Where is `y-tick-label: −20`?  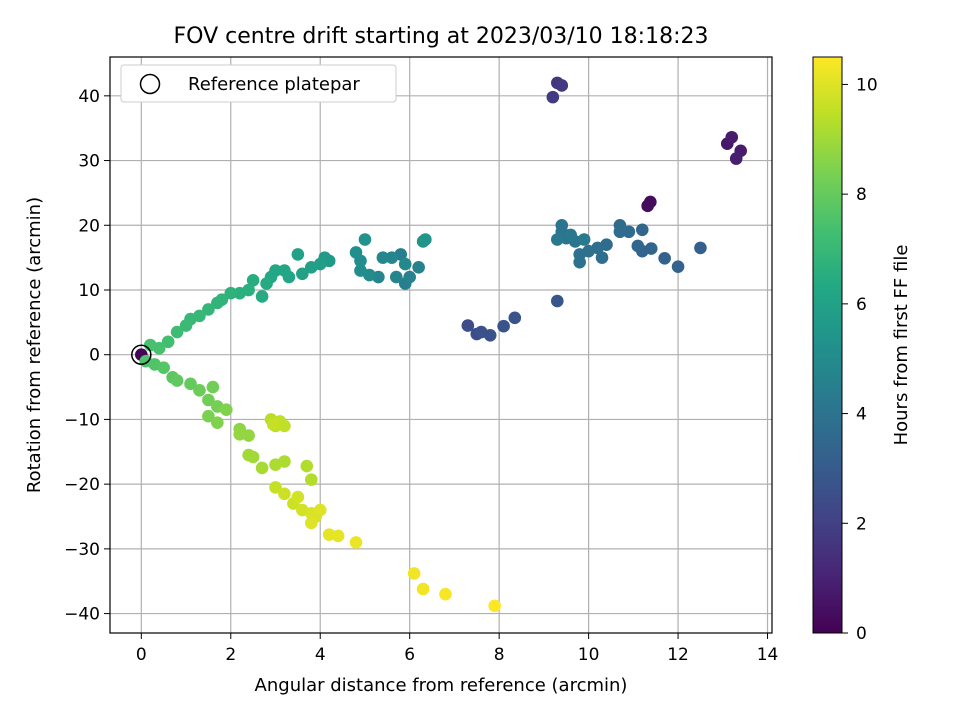 y-tick-label: −20 is located at coordinates (82, 485).